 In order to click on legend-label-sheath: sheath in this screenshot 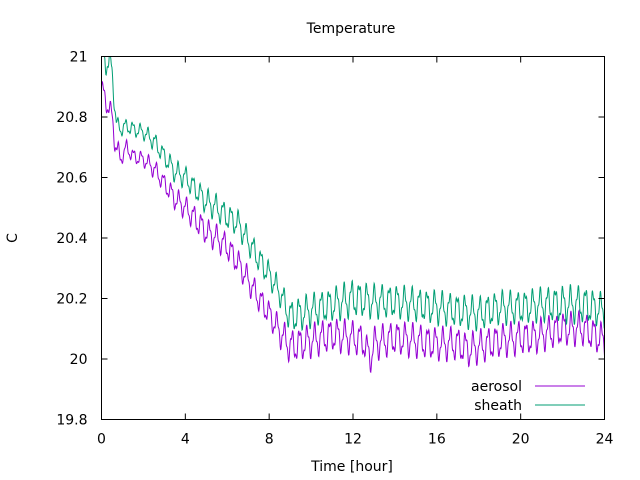, I will do `click(498, 406)`.